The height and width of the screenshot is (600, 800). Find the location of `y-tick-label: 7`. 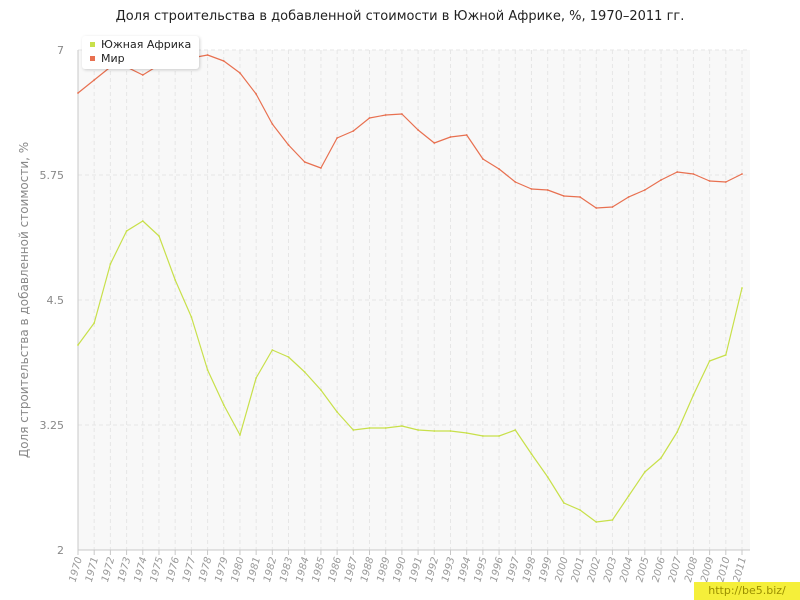

y-tick-label: 7 is located at coordinates (60, 50).